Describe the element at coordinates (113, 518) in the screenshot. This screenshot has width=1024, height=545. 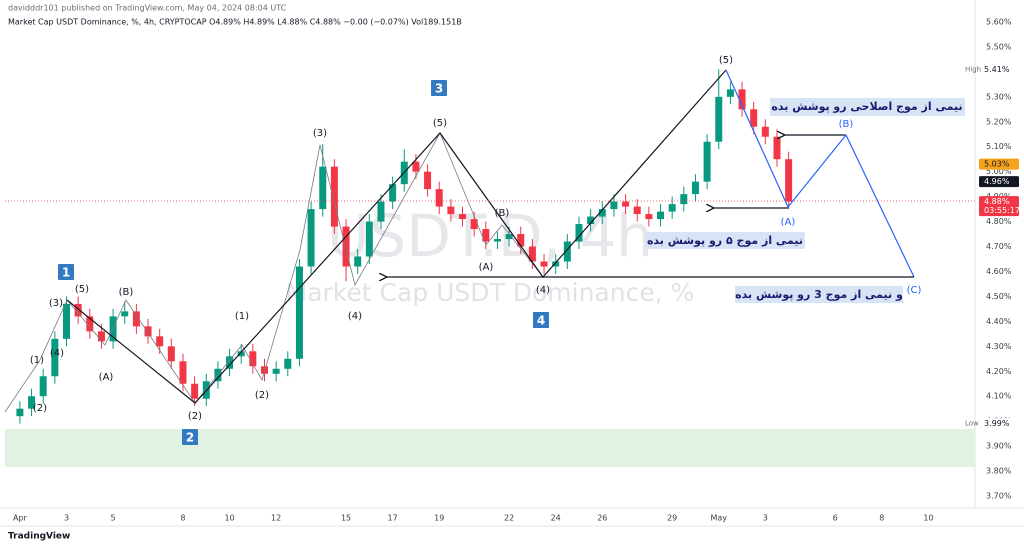
I see `x-tick-label: 5` at that location.